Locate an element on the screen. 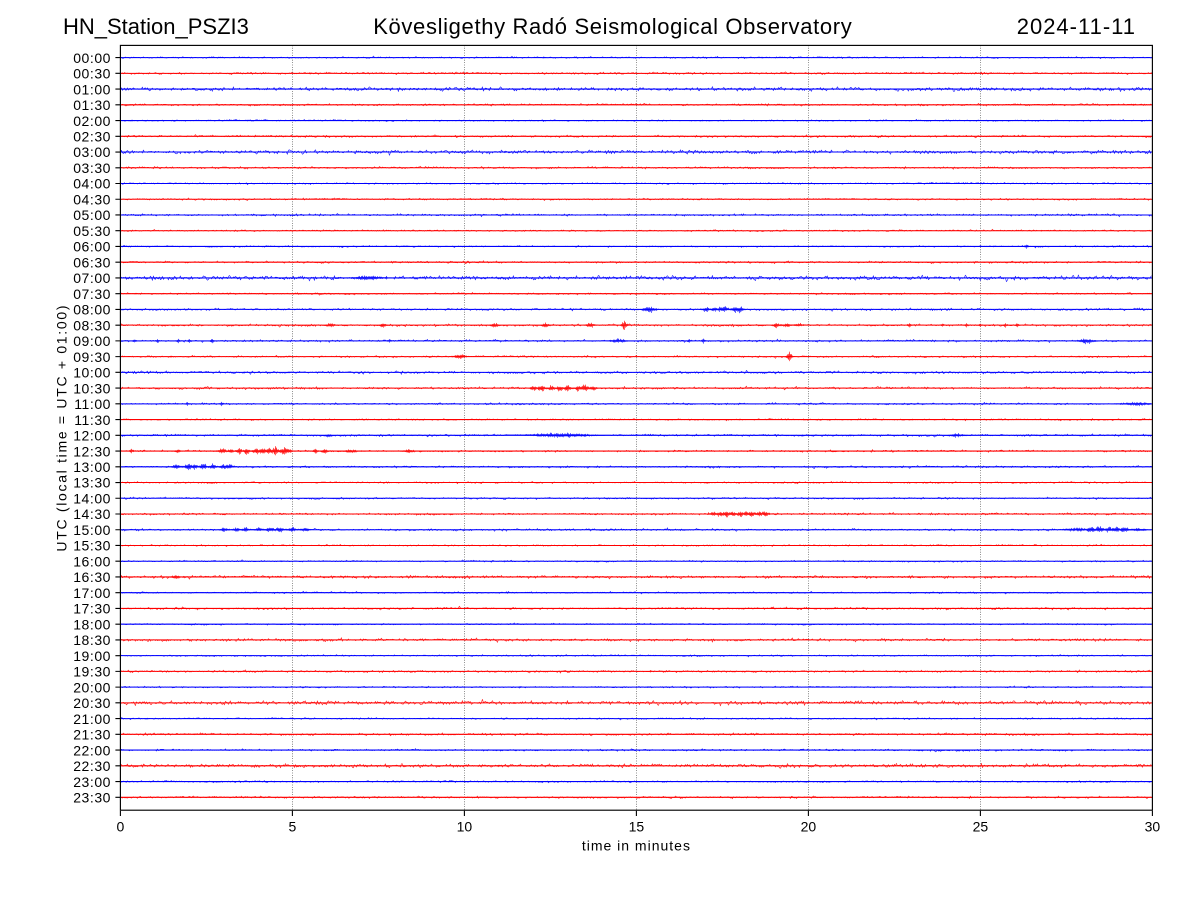 The image size is (1200, 900). svg-text: 21:00 is located at coordinates (92, 719).